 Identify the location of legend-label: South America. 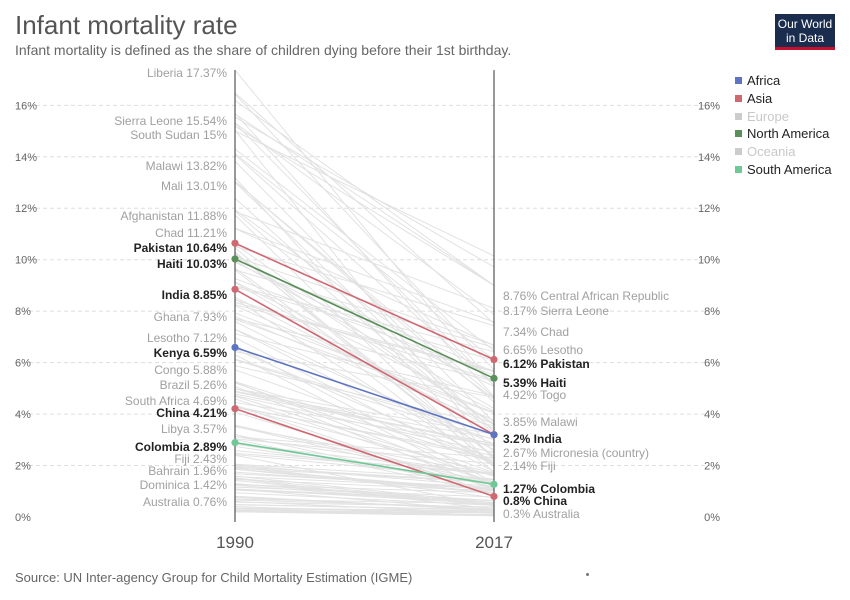
(789, 169).